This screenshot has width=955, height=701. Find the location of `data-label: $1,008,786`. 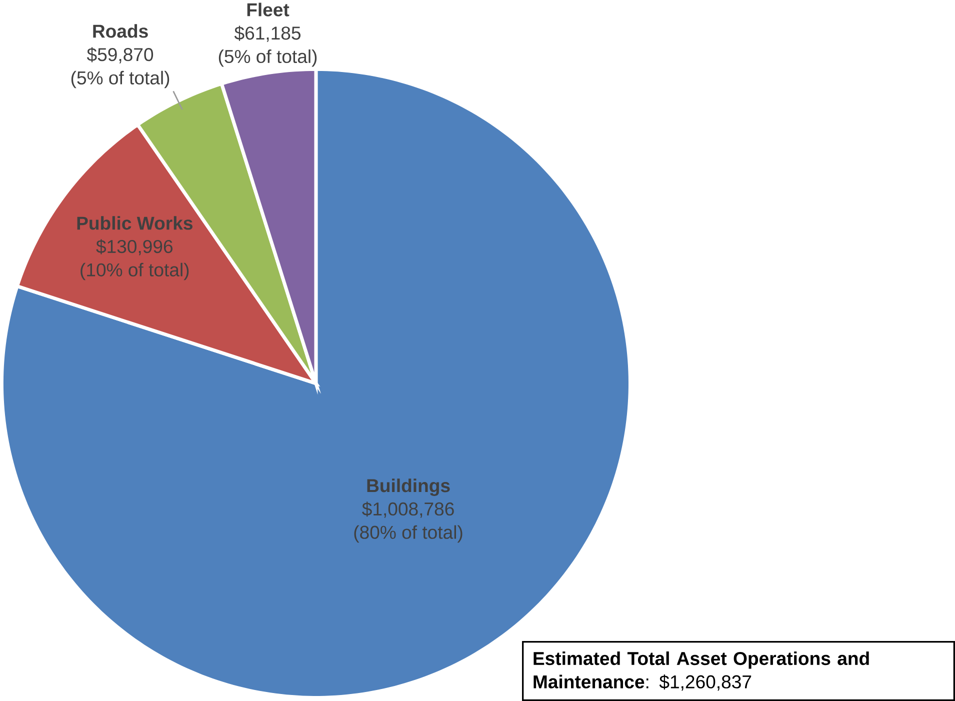

data-label: $1,008,786 is located at coordinates (408, 510).